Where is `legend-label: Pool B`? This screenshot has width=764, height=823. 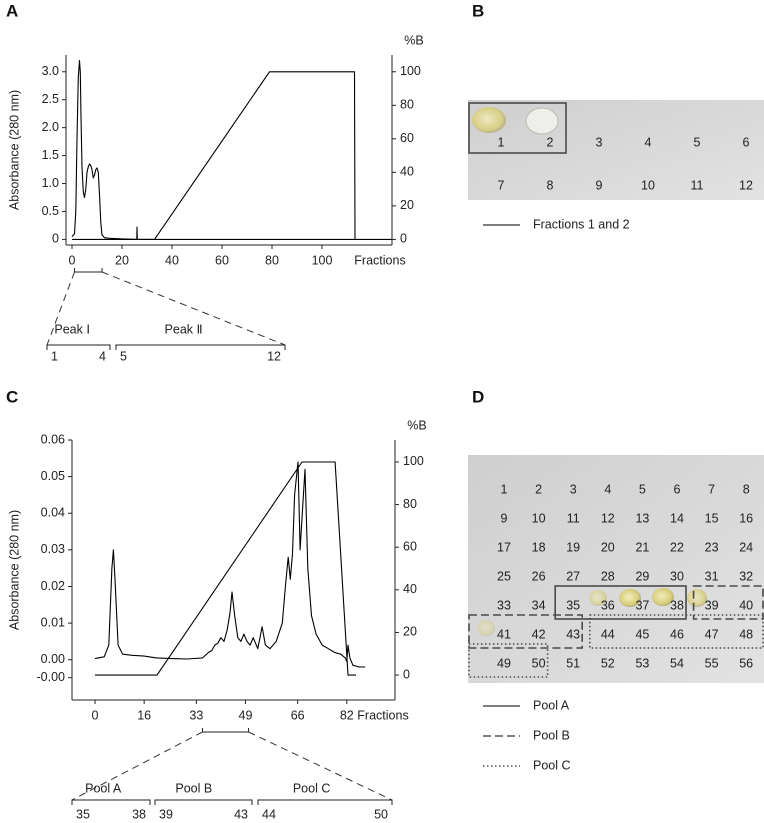
legend-label: Pool B is located at coordinates (551, 735).